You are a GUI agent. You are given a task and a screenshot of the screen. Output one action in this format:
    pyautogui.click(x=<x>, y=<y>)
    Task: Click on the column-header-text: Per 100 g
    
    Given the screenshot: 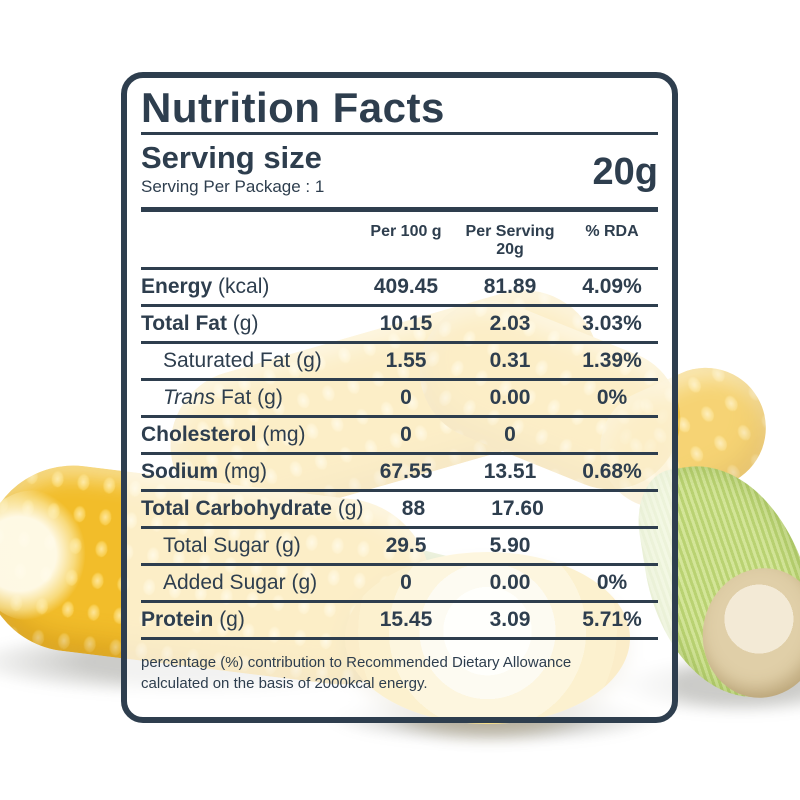 What is the action you would take?
    pyautogui.click(x=406, y=231)
    